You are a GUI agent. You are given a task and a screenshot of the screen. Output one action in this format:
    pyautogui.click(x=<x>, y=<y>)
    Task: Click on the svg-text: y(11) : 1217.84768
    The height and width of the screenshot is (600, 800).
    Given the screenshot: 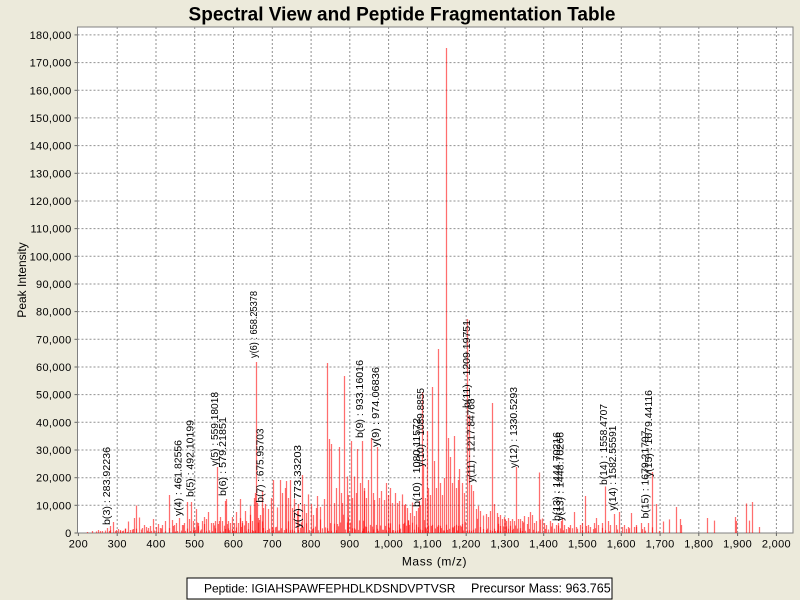 What is the action you would take?
    pyautogui.click(x=471, y=441)
    